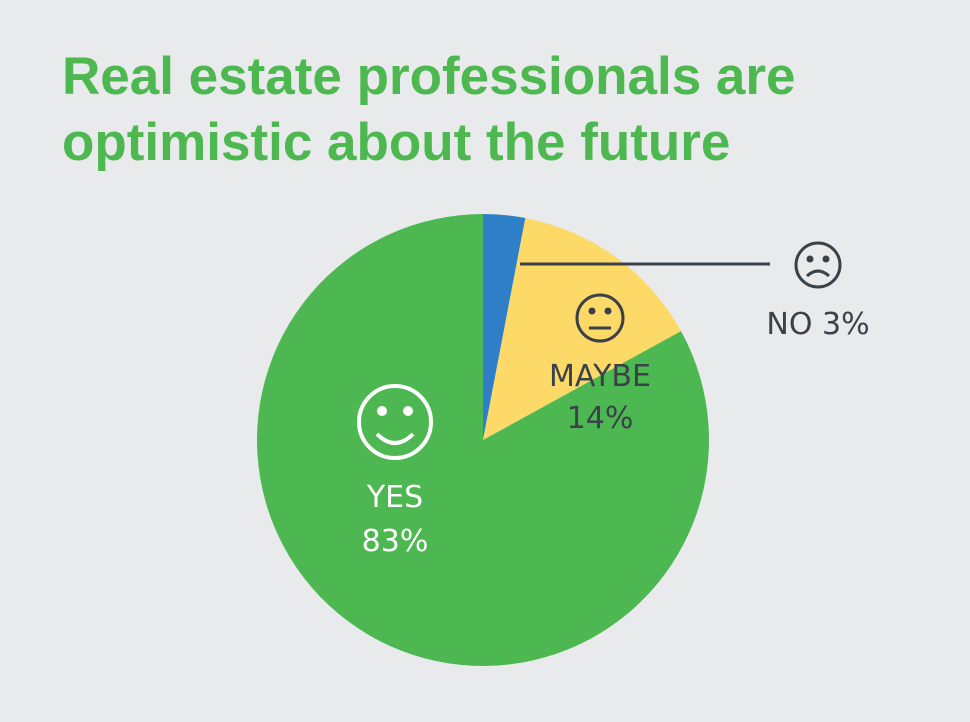 The height and width of the screenshot is (722, 970). Describe the element at coordinates (395, 422) in the screenshot. I see `smile-icon` at that location.